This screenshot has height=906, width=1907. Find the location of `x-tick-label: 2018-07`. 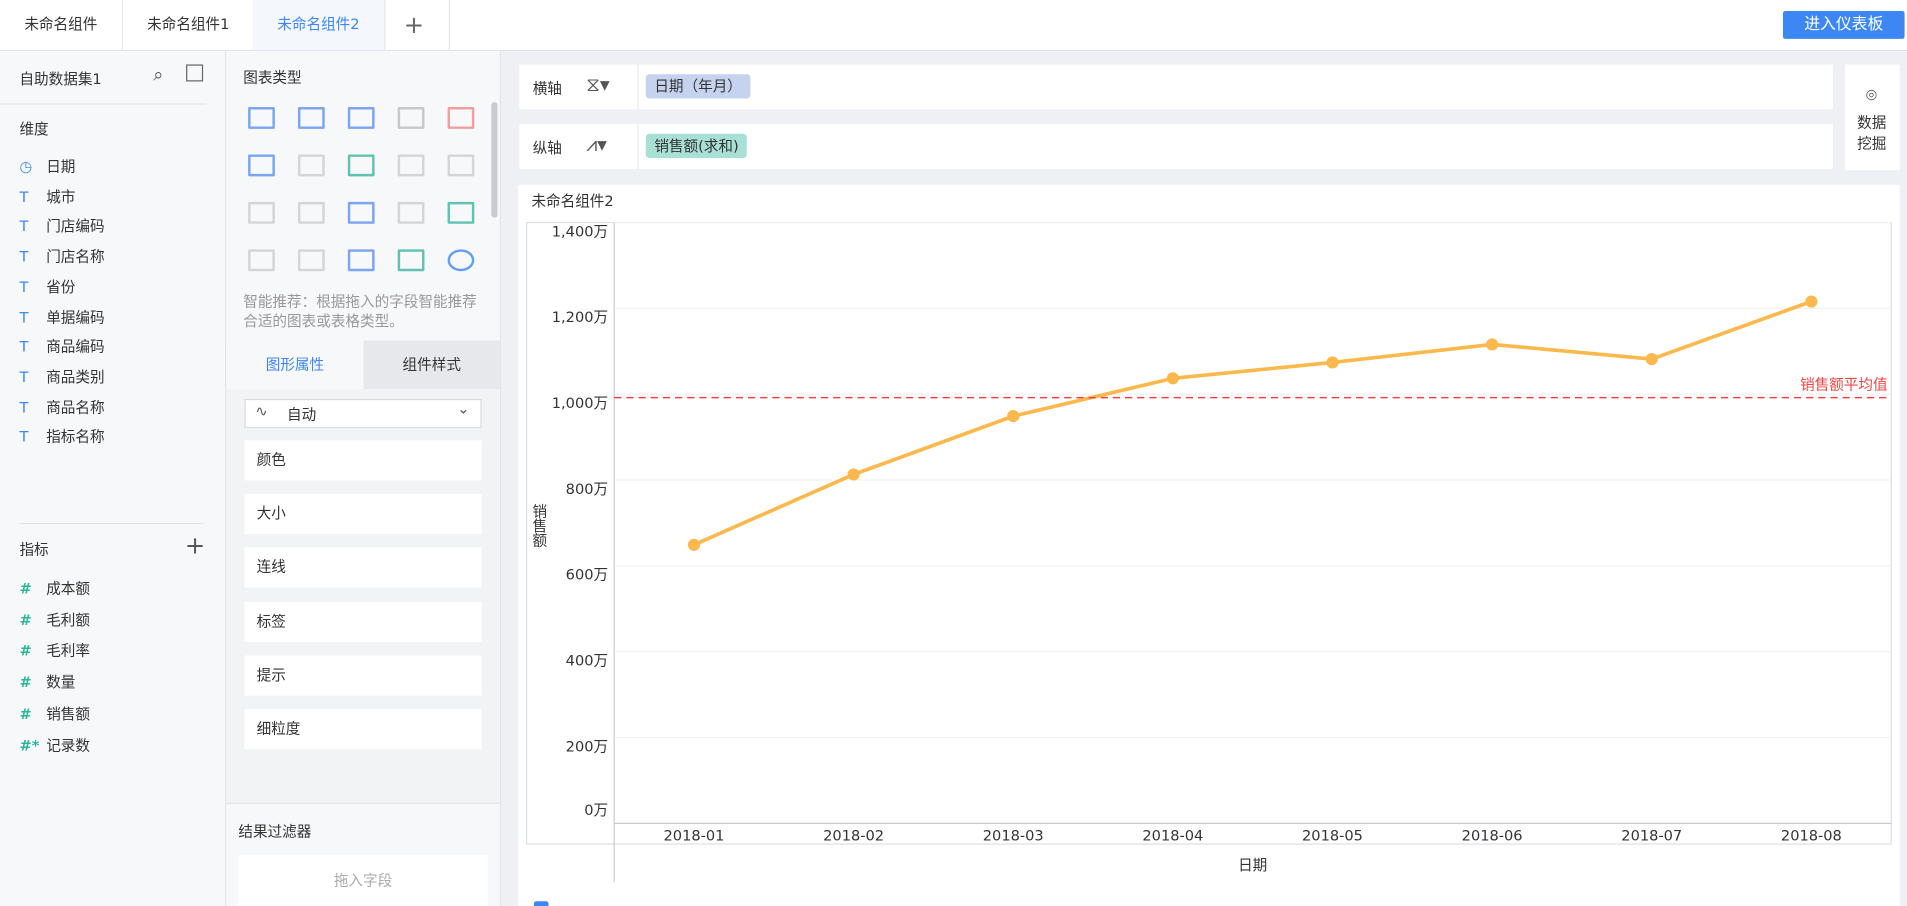

x-tick-label: 2018-07 is located at coordinates (1651, 836).